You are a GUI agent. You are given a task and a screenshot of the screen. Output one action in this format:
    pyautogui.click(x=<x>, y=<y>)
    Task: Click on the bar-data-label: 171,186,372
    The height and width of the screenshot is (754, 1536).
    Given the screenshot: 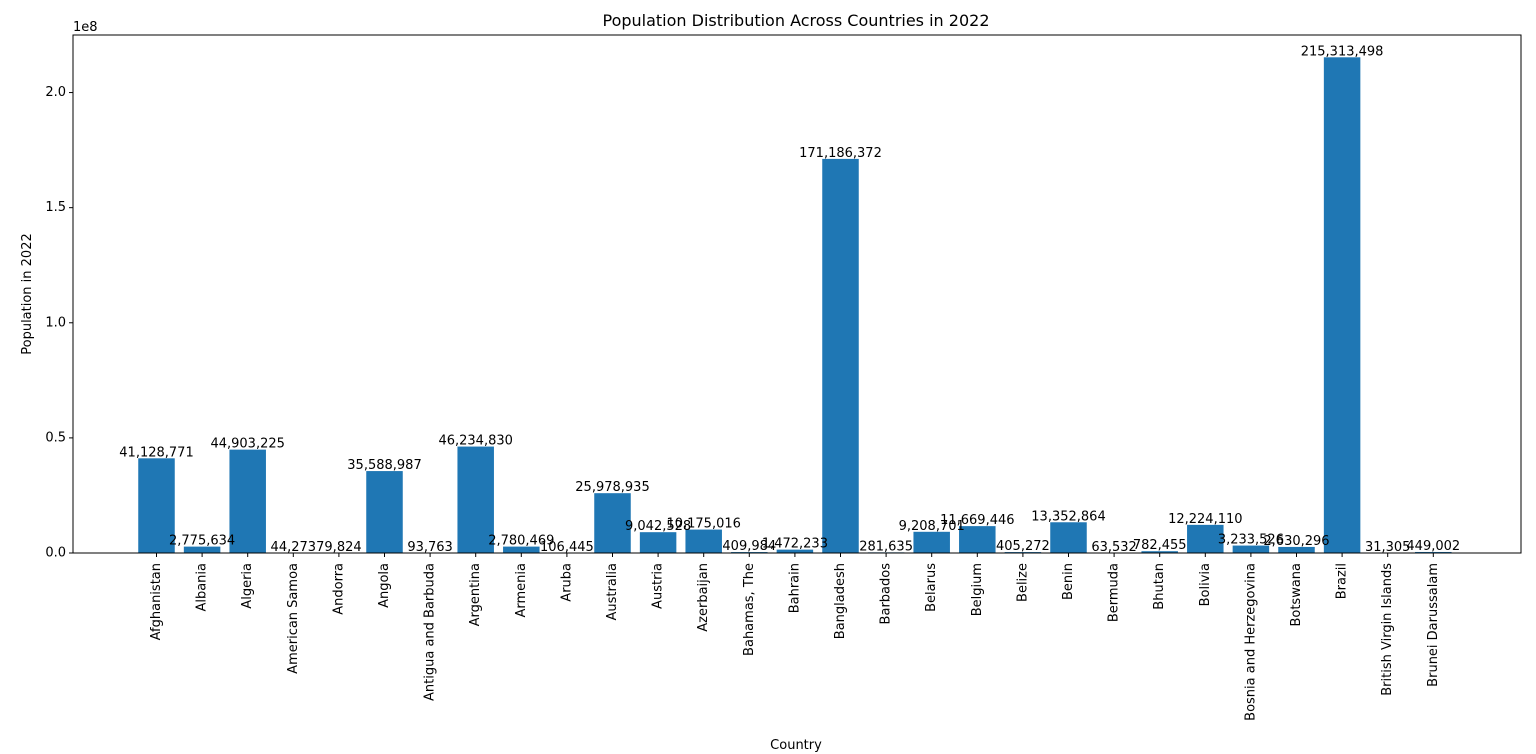 What is the action you would take?
    pyautogui.click(x=840, y=153)
    